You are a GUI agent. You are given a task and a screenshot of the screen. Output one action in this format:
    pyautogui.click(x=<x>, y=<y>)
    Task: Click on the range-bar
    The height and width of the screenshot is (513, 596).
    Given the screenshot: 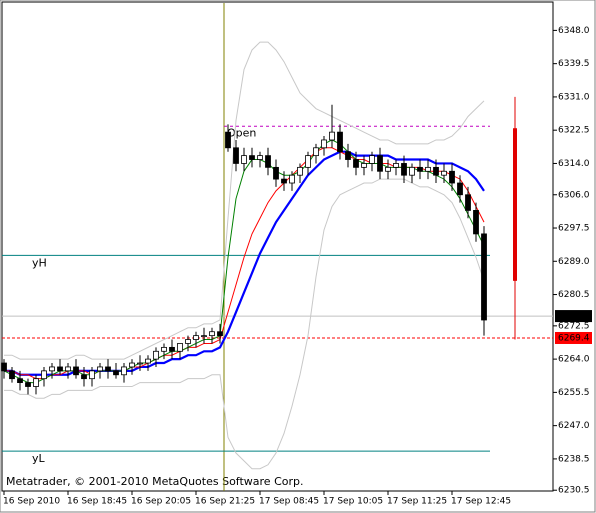 What is the action you would take?
    pyautogui.click(x=515, y=204)
    